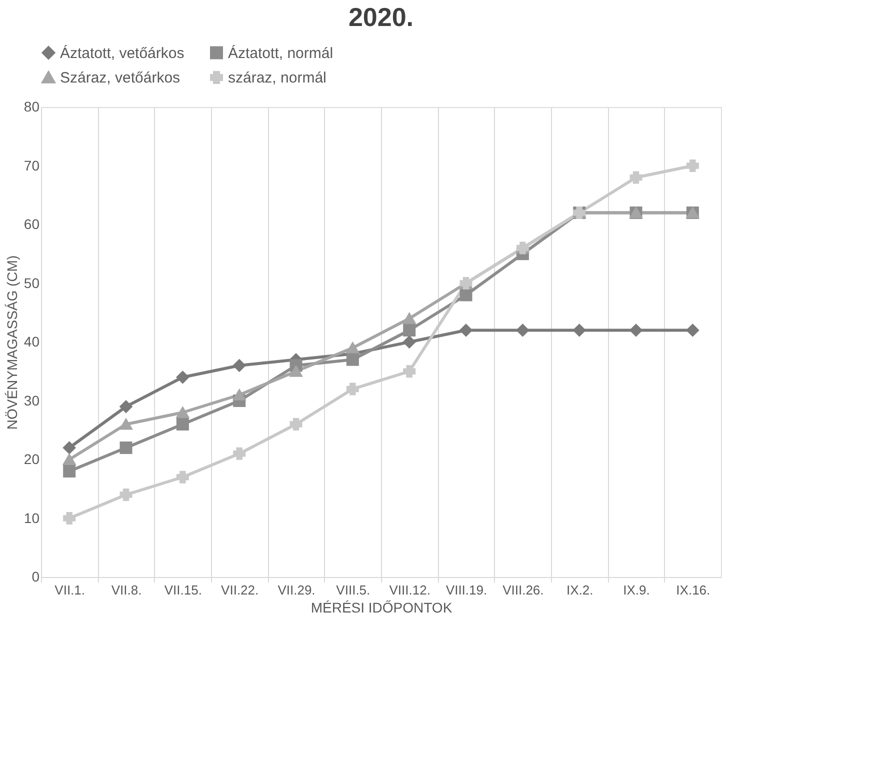 The width and height of the screenshot is (869, 763). What do you see at coordinates (32, 400) in the screenshot?
I see `y-tick-label: 30` at bounding box center [32, 400].